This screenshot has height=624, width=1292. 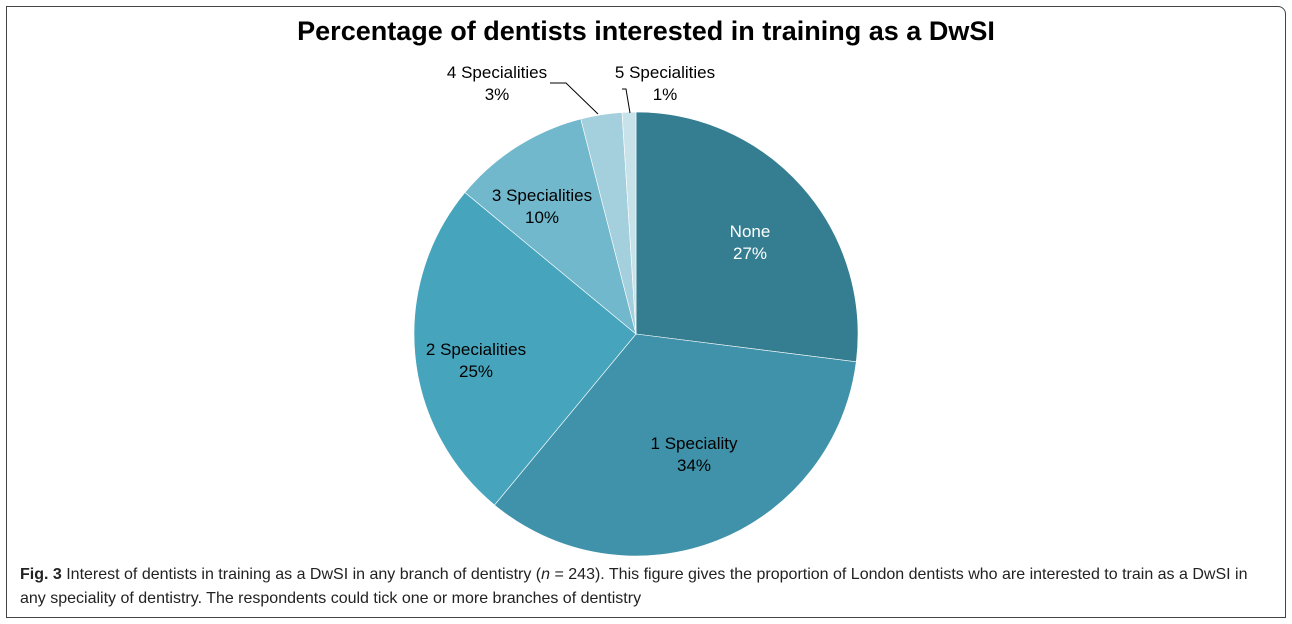 I want to click on slice-value-none: 27%, so click(x=750, y=253).